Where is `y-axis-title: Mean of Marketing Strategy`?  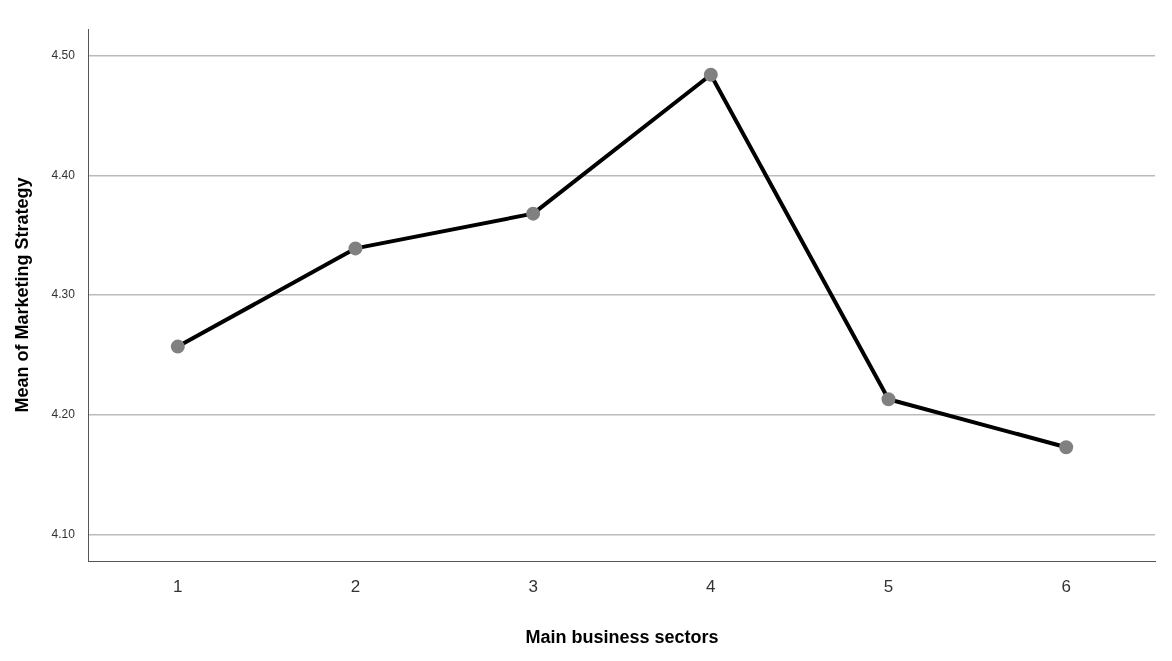 y-axis-title: Mean of Marketing Strategy is located at coordinates (21, 295).